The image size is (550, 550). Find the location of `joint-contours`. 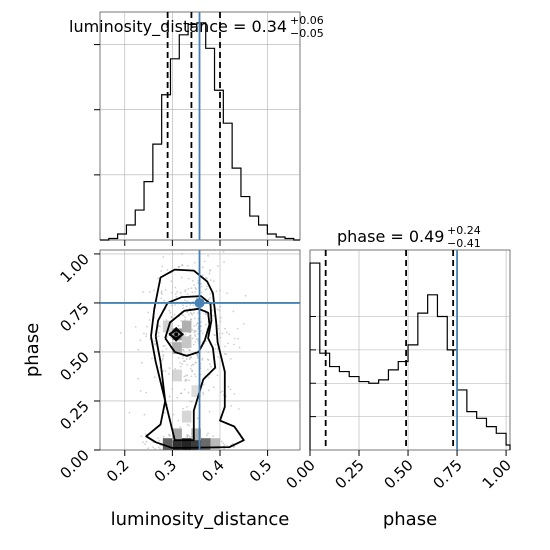

joint-contours is located at coordinates (195, 358).